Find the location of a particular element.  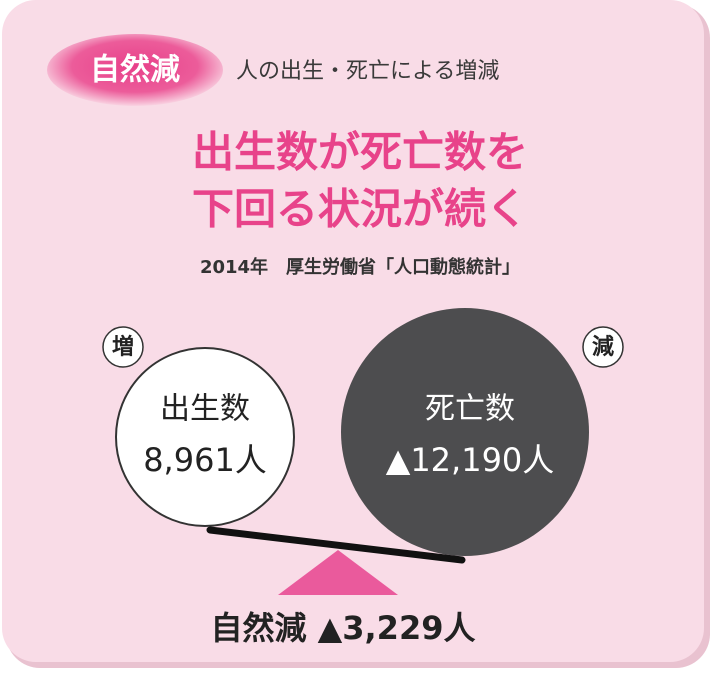

balance-beam is located at coordinates (336, 545).